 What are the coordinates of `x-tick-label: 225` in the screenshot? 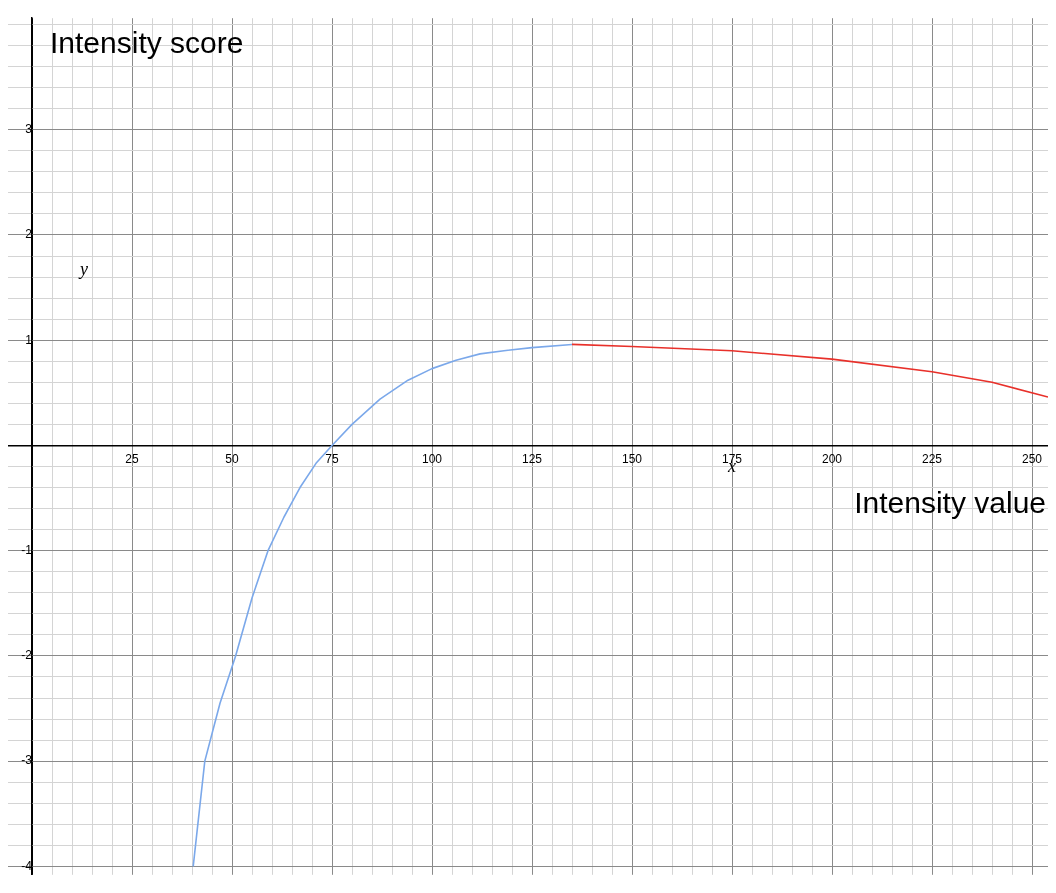 It's located at (932, 458).